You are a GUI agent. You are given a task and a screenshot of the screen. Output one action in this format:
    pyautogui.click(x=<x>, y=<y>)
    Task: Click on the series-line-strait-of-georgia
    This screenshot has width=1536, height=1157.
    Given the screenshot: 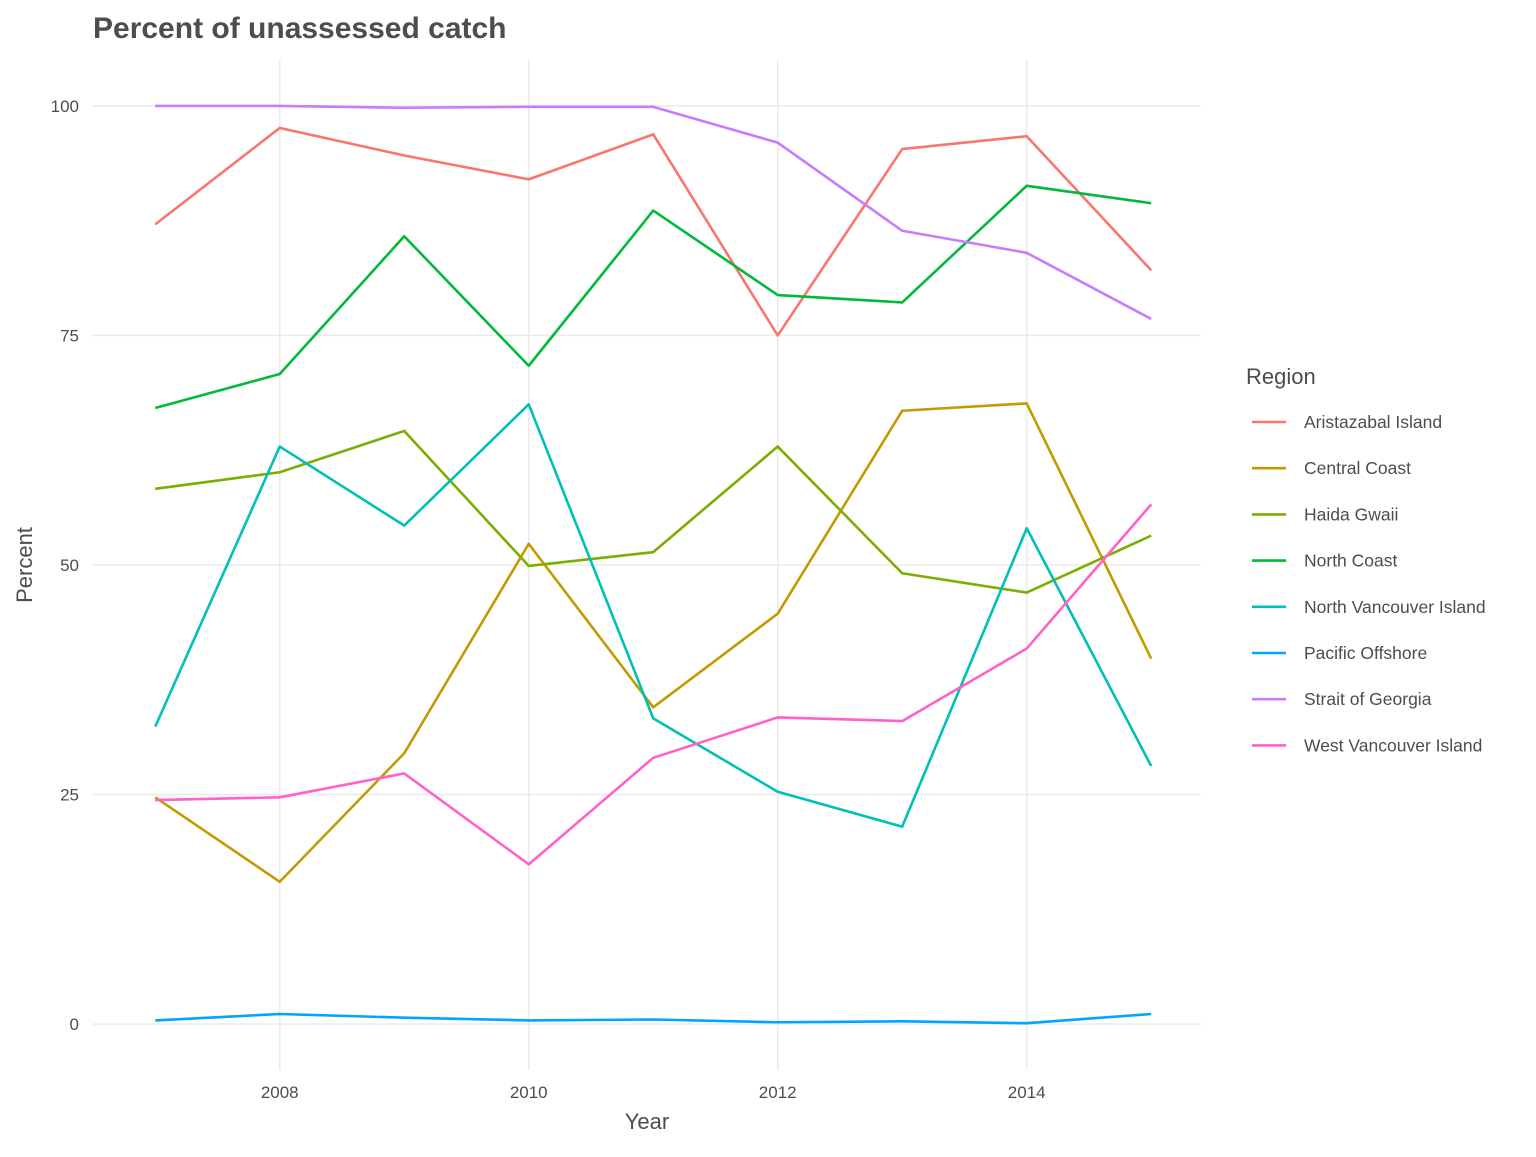 What is the action you would take?
    pyautogui.click(x=653, y=212)
    